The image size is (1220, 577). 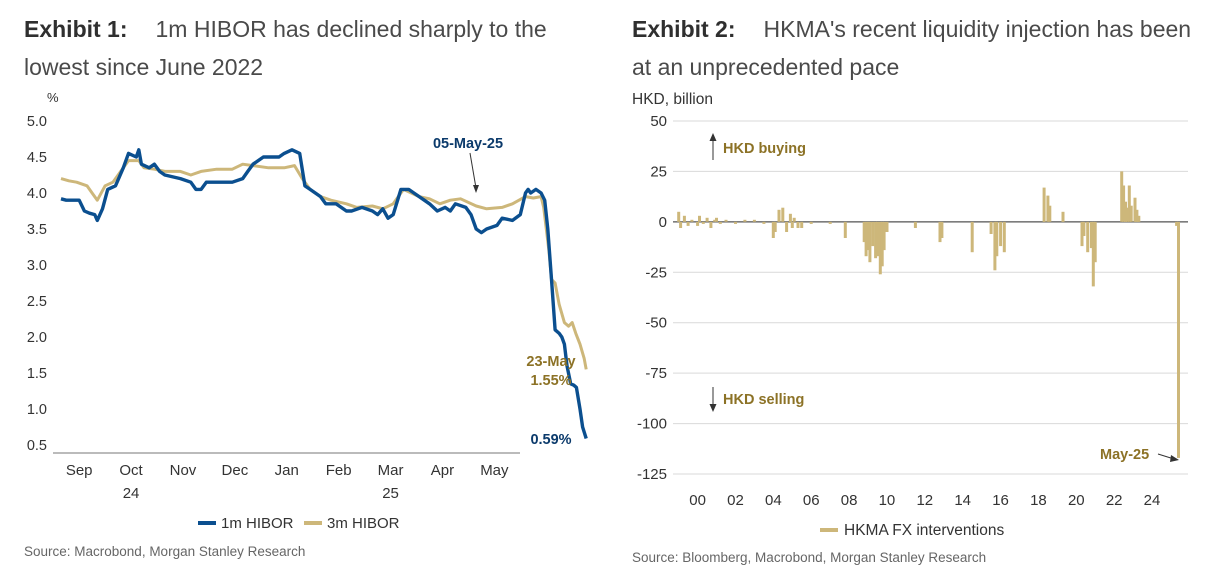 I want to click on exhibit-1-label: Exhibit 1:, so click(x=76, y=29).